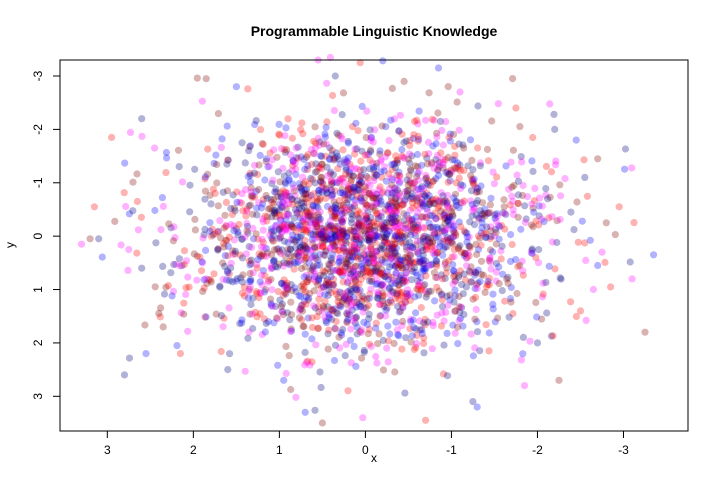 The height and width of the screenshot is (504, 720). I want to click on x-tick-label: 3, so click(107, 450).